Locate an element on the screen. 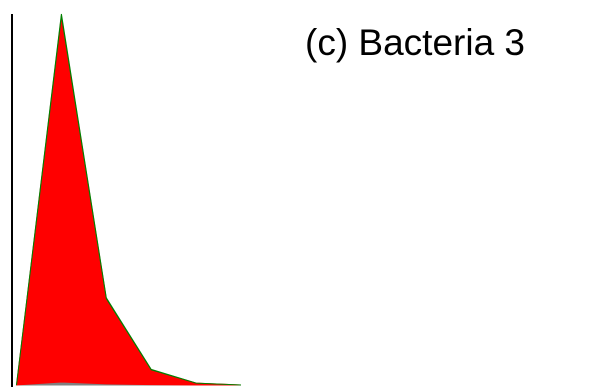 The width and height of the screenshot is (596, 387). chart-title: (c) Bacteria 3 is located at coordinates (415, 42).